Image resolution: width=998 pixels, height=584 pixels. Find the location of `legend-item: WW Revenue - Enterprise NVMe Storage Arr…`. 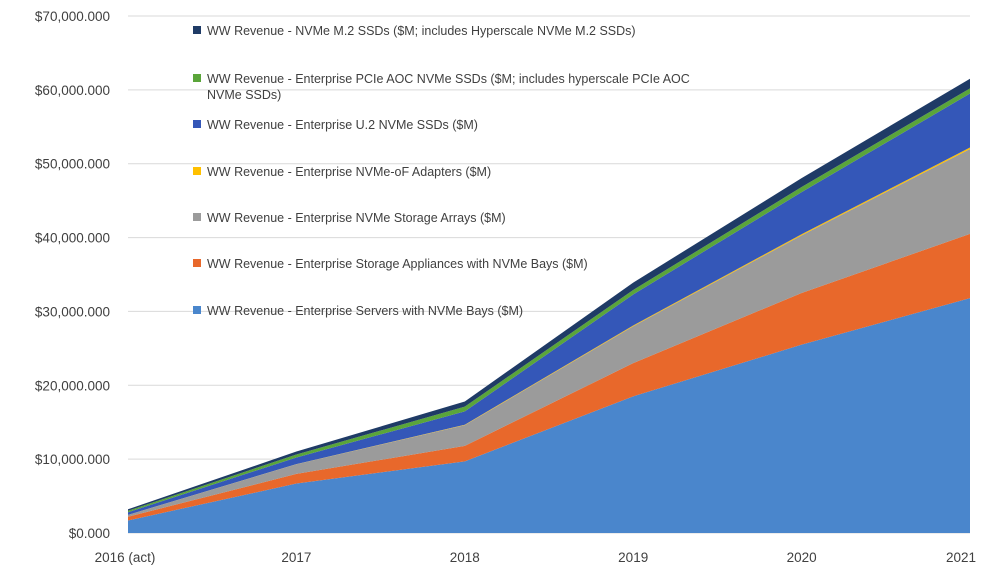

legend-item: WW Revenue - Enterprise NVMe Storage Arr… is located at coordinates (349, 218).